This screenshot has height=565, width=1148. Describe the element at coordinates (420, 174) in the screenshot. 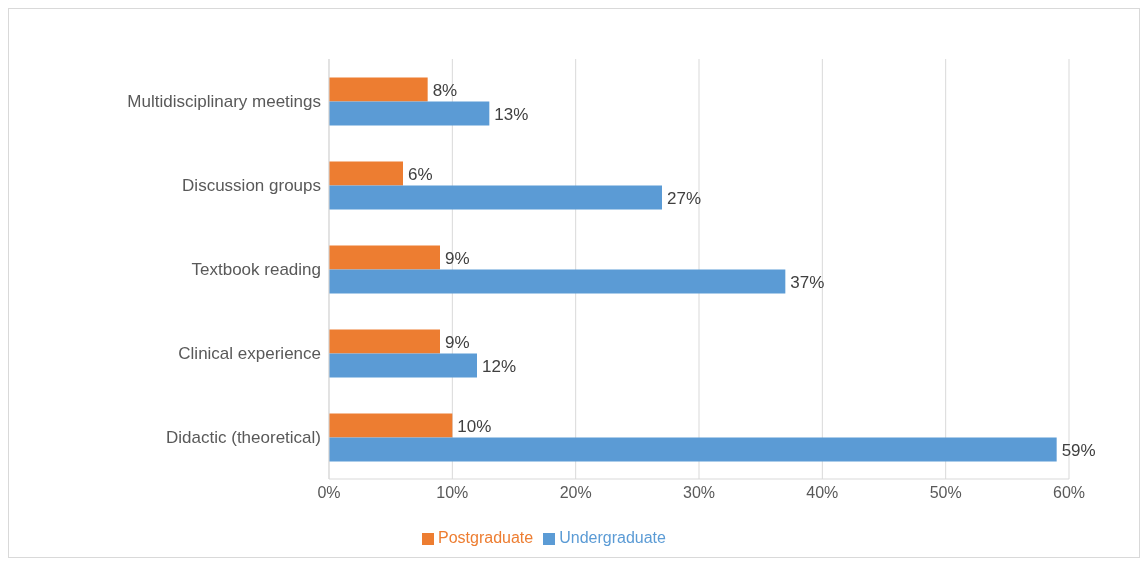

I see `data-label: 6%` at that location.